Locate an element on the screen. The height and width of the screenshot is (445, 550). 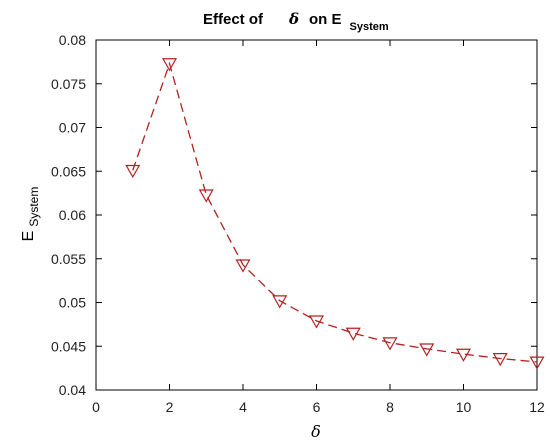
y-tick-label: 0.07 is located at coordinates (72, 128).